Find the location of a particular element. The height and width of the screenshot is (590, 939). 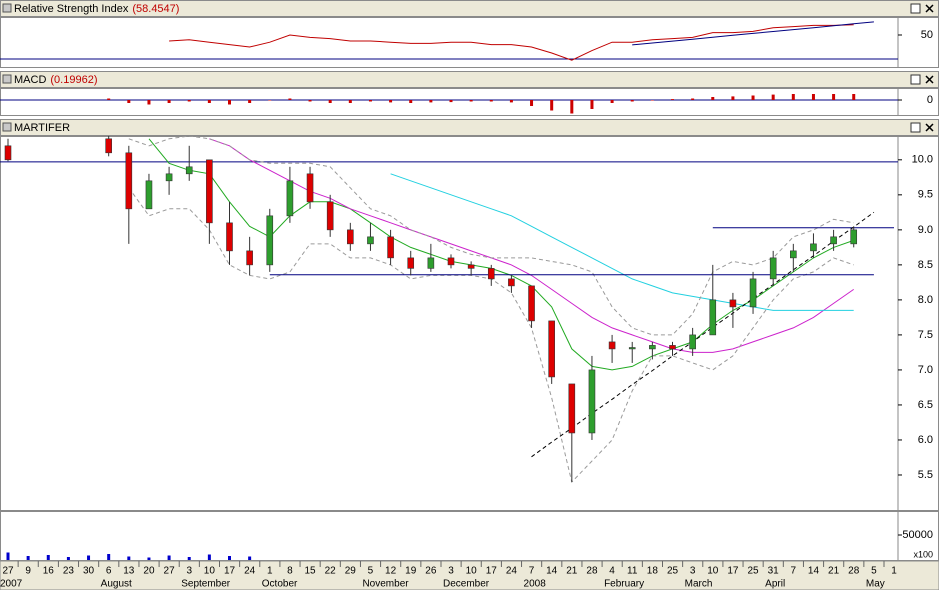

x-tick-label: 22 is located at coordinates (331, 571).